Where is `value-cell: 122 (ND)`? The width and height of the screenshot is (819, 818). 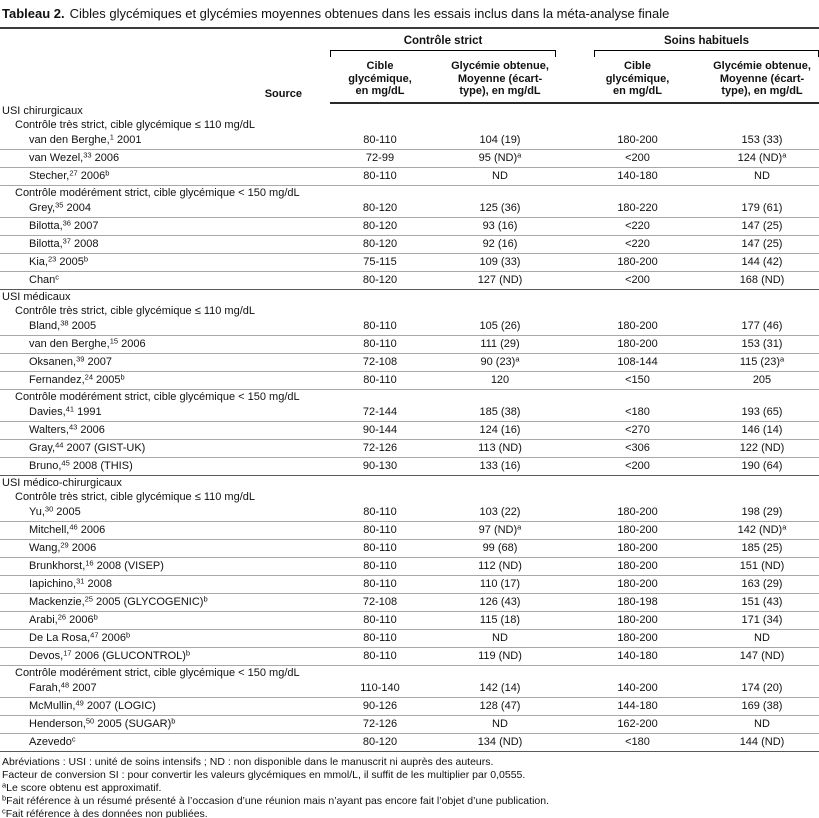 value-cell: 122 (ND) is located at coordinates (762, 448).